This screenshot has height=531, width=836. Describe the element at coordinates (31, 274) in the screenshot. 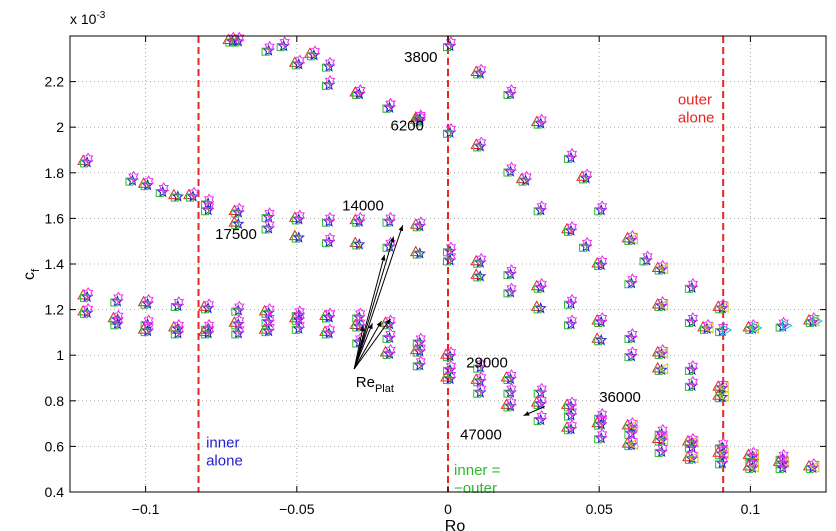

I see `y-axis-label: cf` at that location.